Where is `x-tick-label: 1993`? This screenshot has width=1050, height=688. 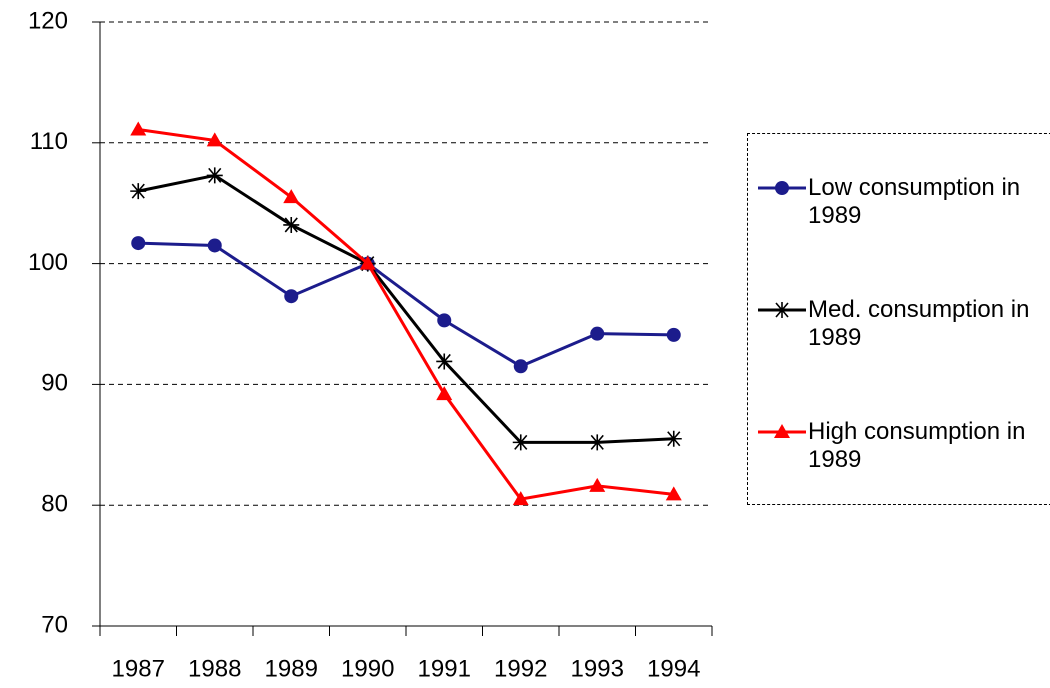
x-tick-label: 1993 is located at coordinates (597, 668).